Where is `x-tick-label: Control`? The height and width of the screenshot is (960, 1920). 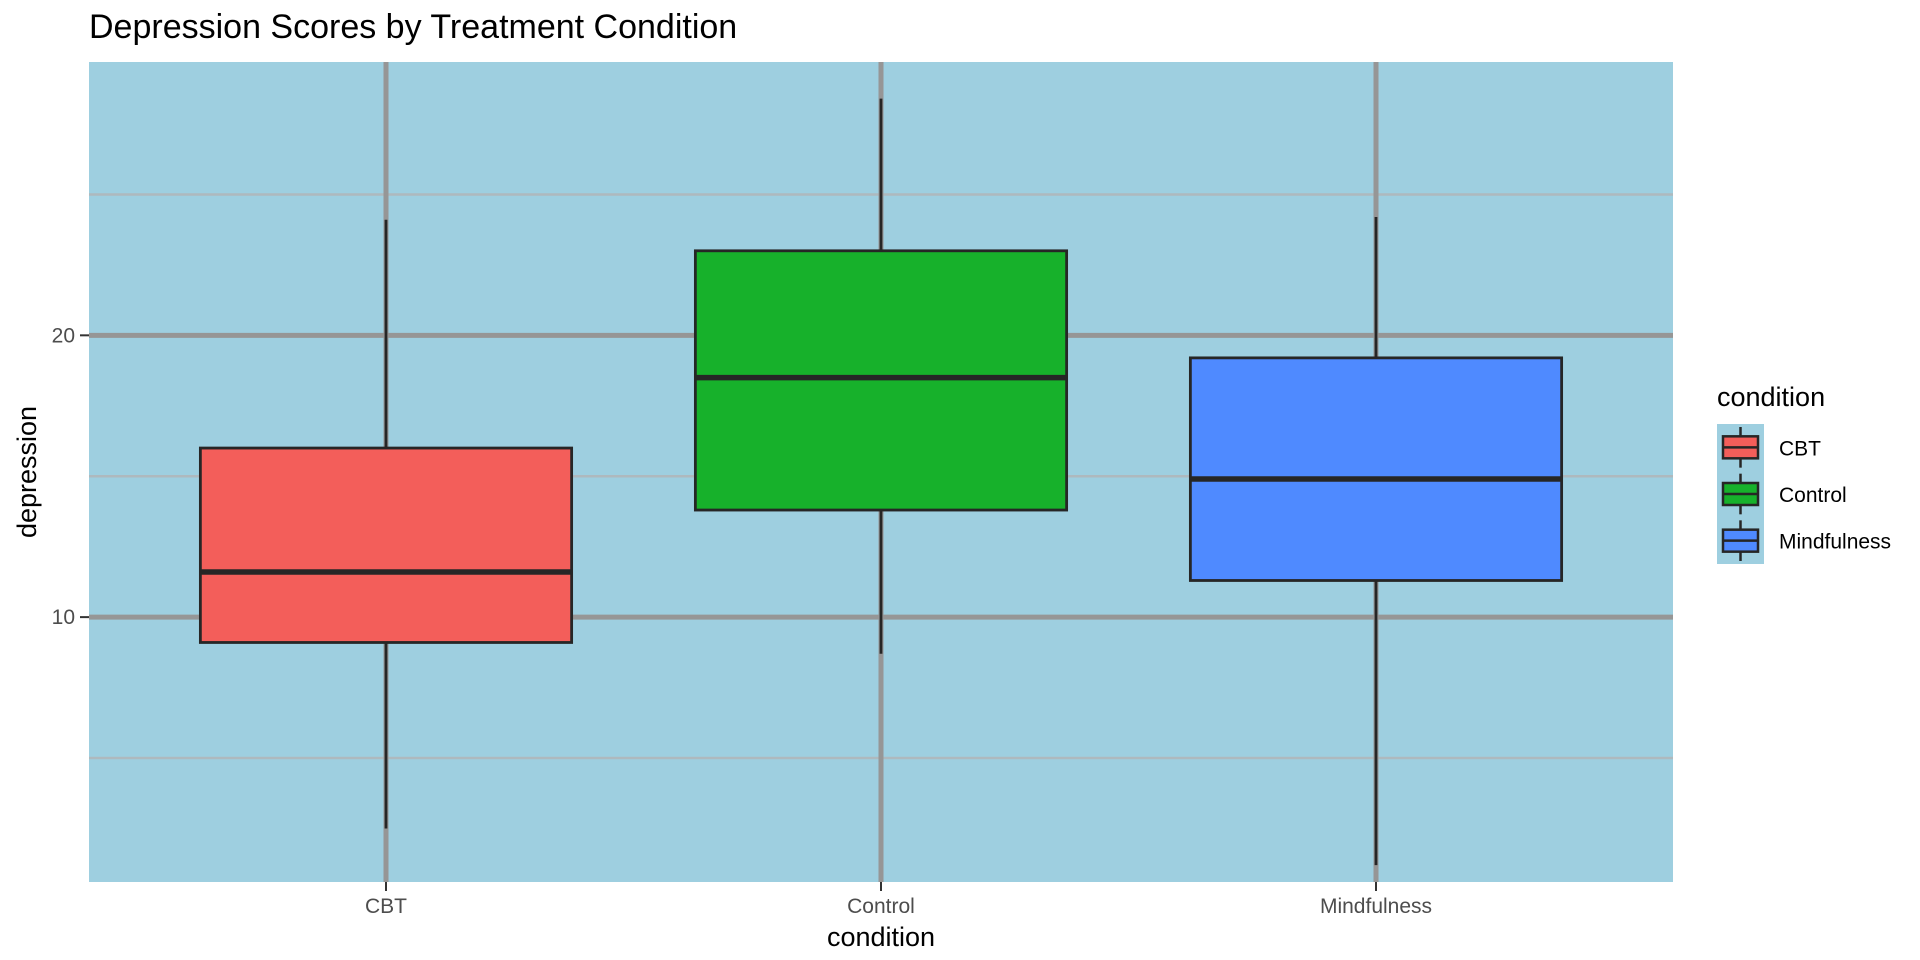
x-tick-label: Control is located at coordinates (881, 906).